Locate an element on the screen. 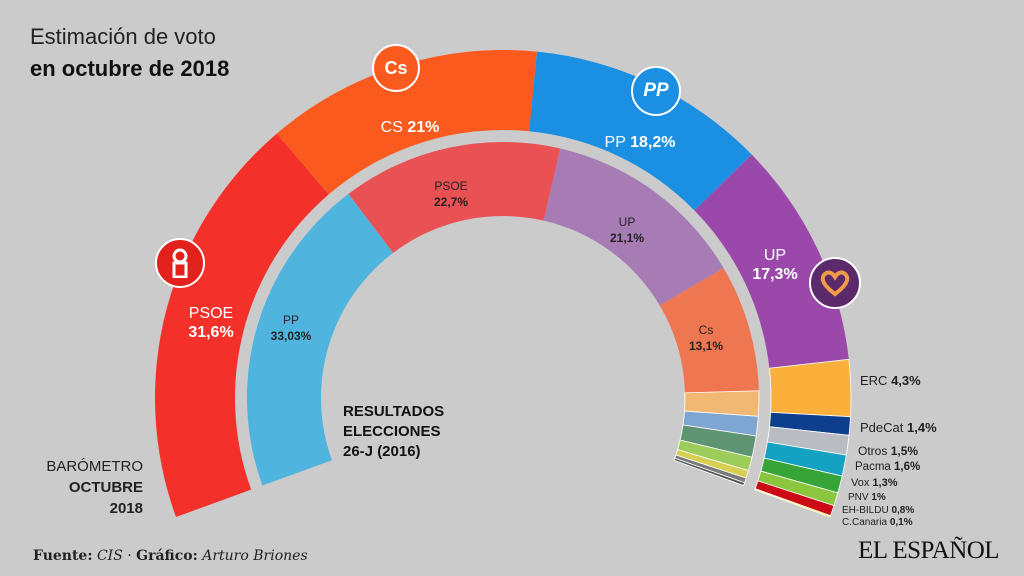 The width and height of the screenshot is (1024, 576). label-otros: Otros 1,5% is located at coordinates (888, 451).